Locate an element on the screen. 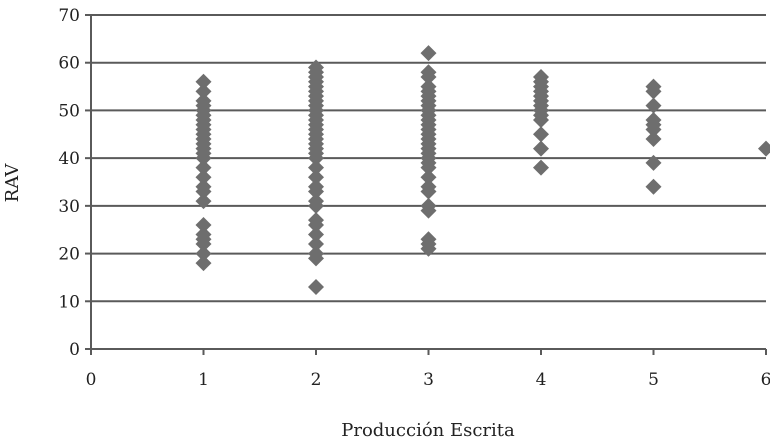 The width and height of the screenshot is (770, 446). x-tick-label: 0 is located at coordinates (91, 380).